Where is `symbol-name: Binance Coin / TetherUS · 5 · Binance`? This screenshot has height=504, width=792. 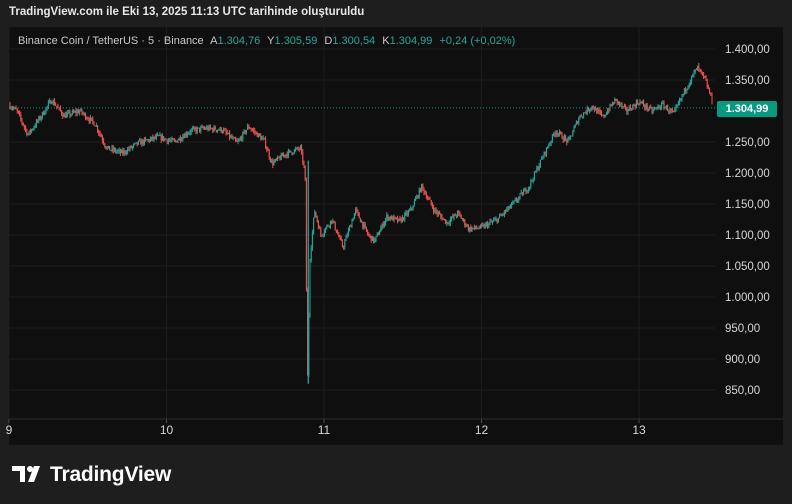
symbol-name: Binance Coin / TetherUS · 5 · Binance is located at coordinates (111, 41).